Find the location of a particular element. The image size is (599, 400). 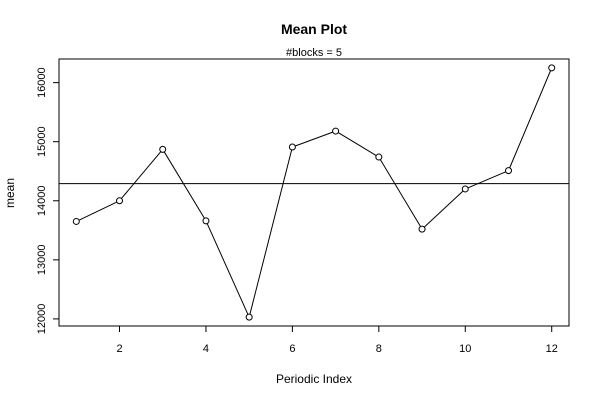

y-tick-label: 12000 is located at coordinates (42, 319).